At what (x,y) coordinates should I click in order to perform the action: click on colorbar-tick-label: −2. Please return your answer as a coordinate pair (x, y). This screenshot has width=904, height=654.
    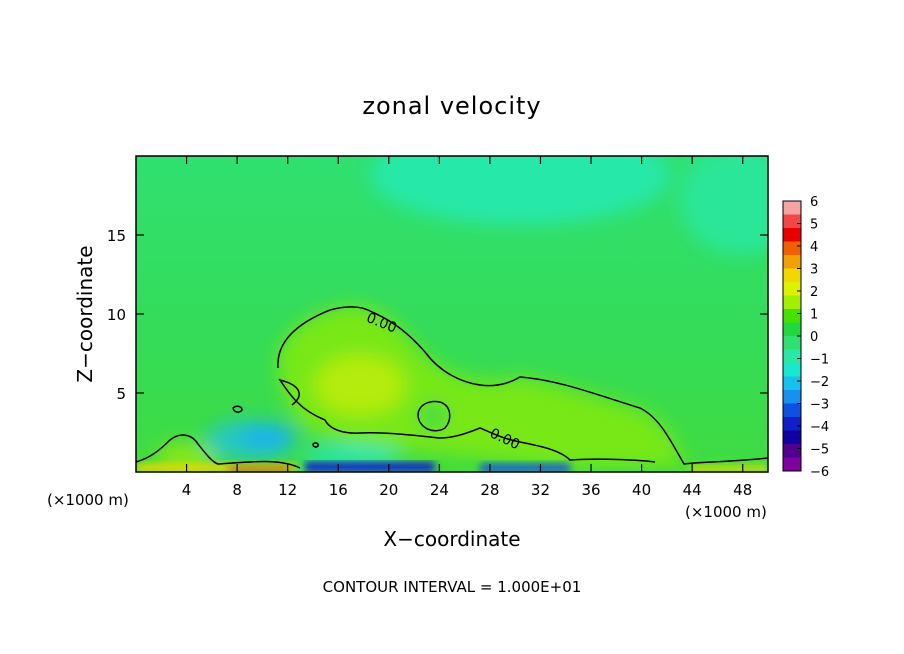
    Looking at the image, I should click on (819, 382).